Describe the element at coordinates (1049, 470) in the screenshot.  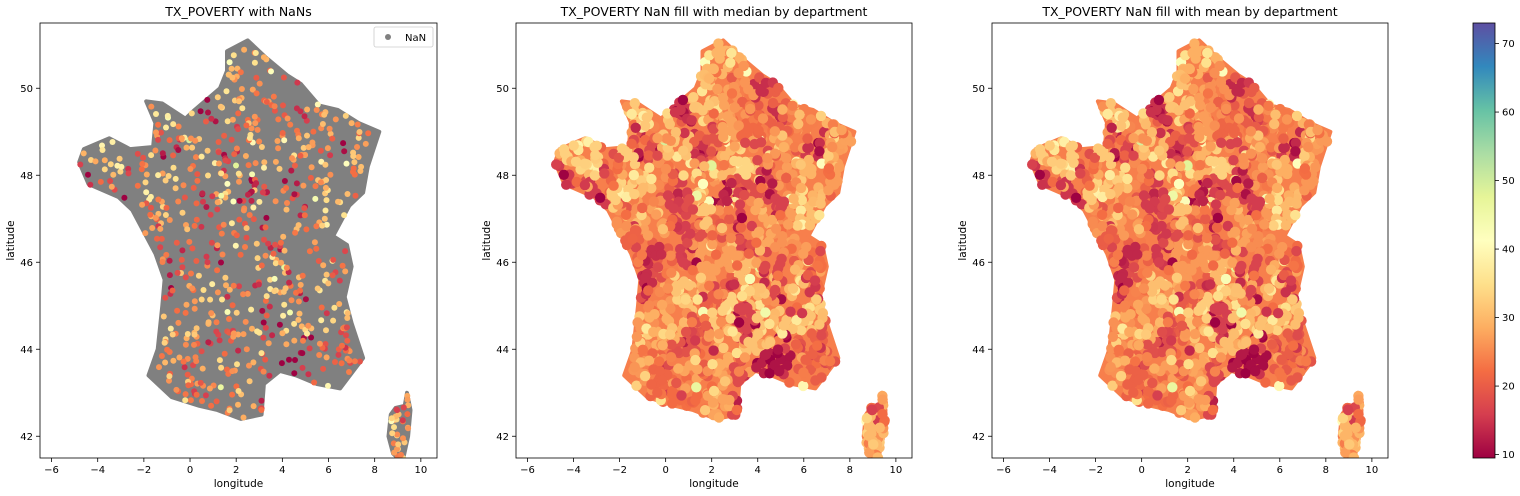
I see `x-tick-label: −4` at that location.